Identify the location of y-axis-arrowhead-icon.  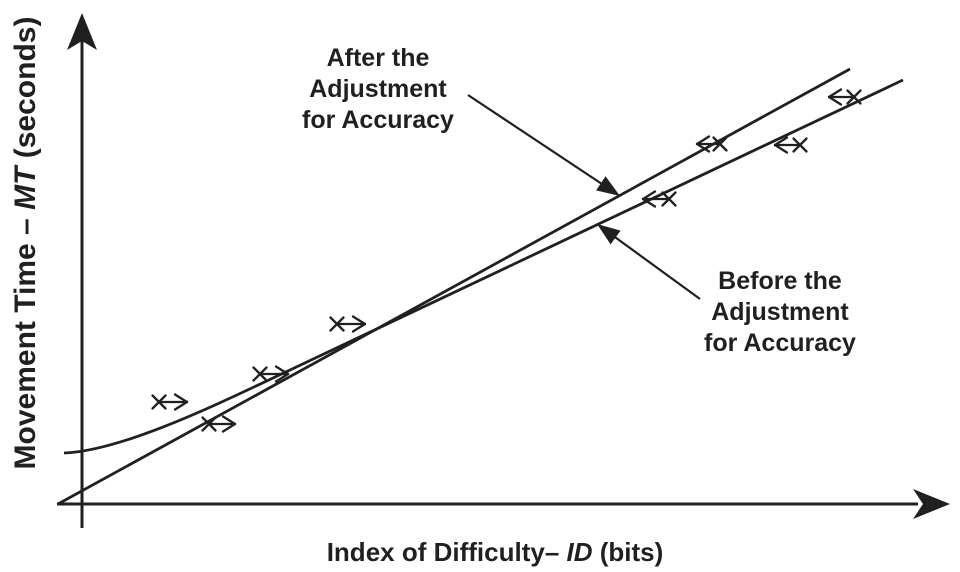
(82, 31).